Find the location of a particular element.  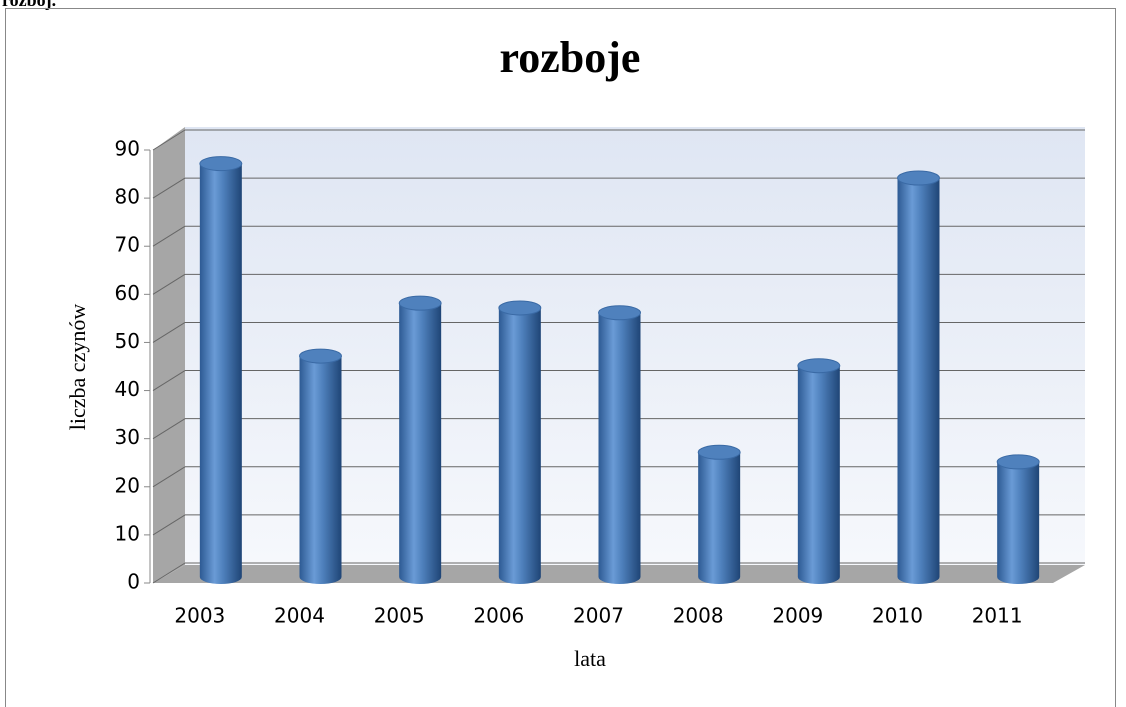

x-tick-label: 2009 is located at coordinates (797, 616).